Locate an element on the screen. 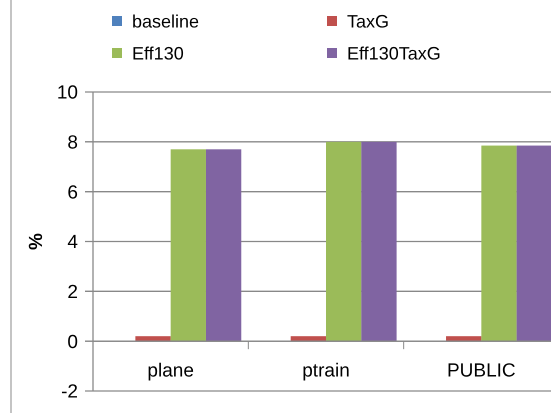  y-tick-label: 6 is located at coordinates (72, 193).